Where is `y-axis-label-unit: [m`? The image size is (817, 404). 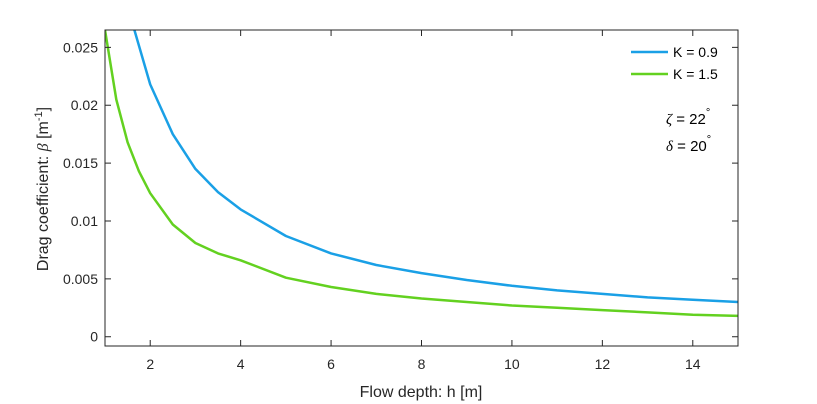
y-axis-label-unit: [m is located at coordinates (43, 132).